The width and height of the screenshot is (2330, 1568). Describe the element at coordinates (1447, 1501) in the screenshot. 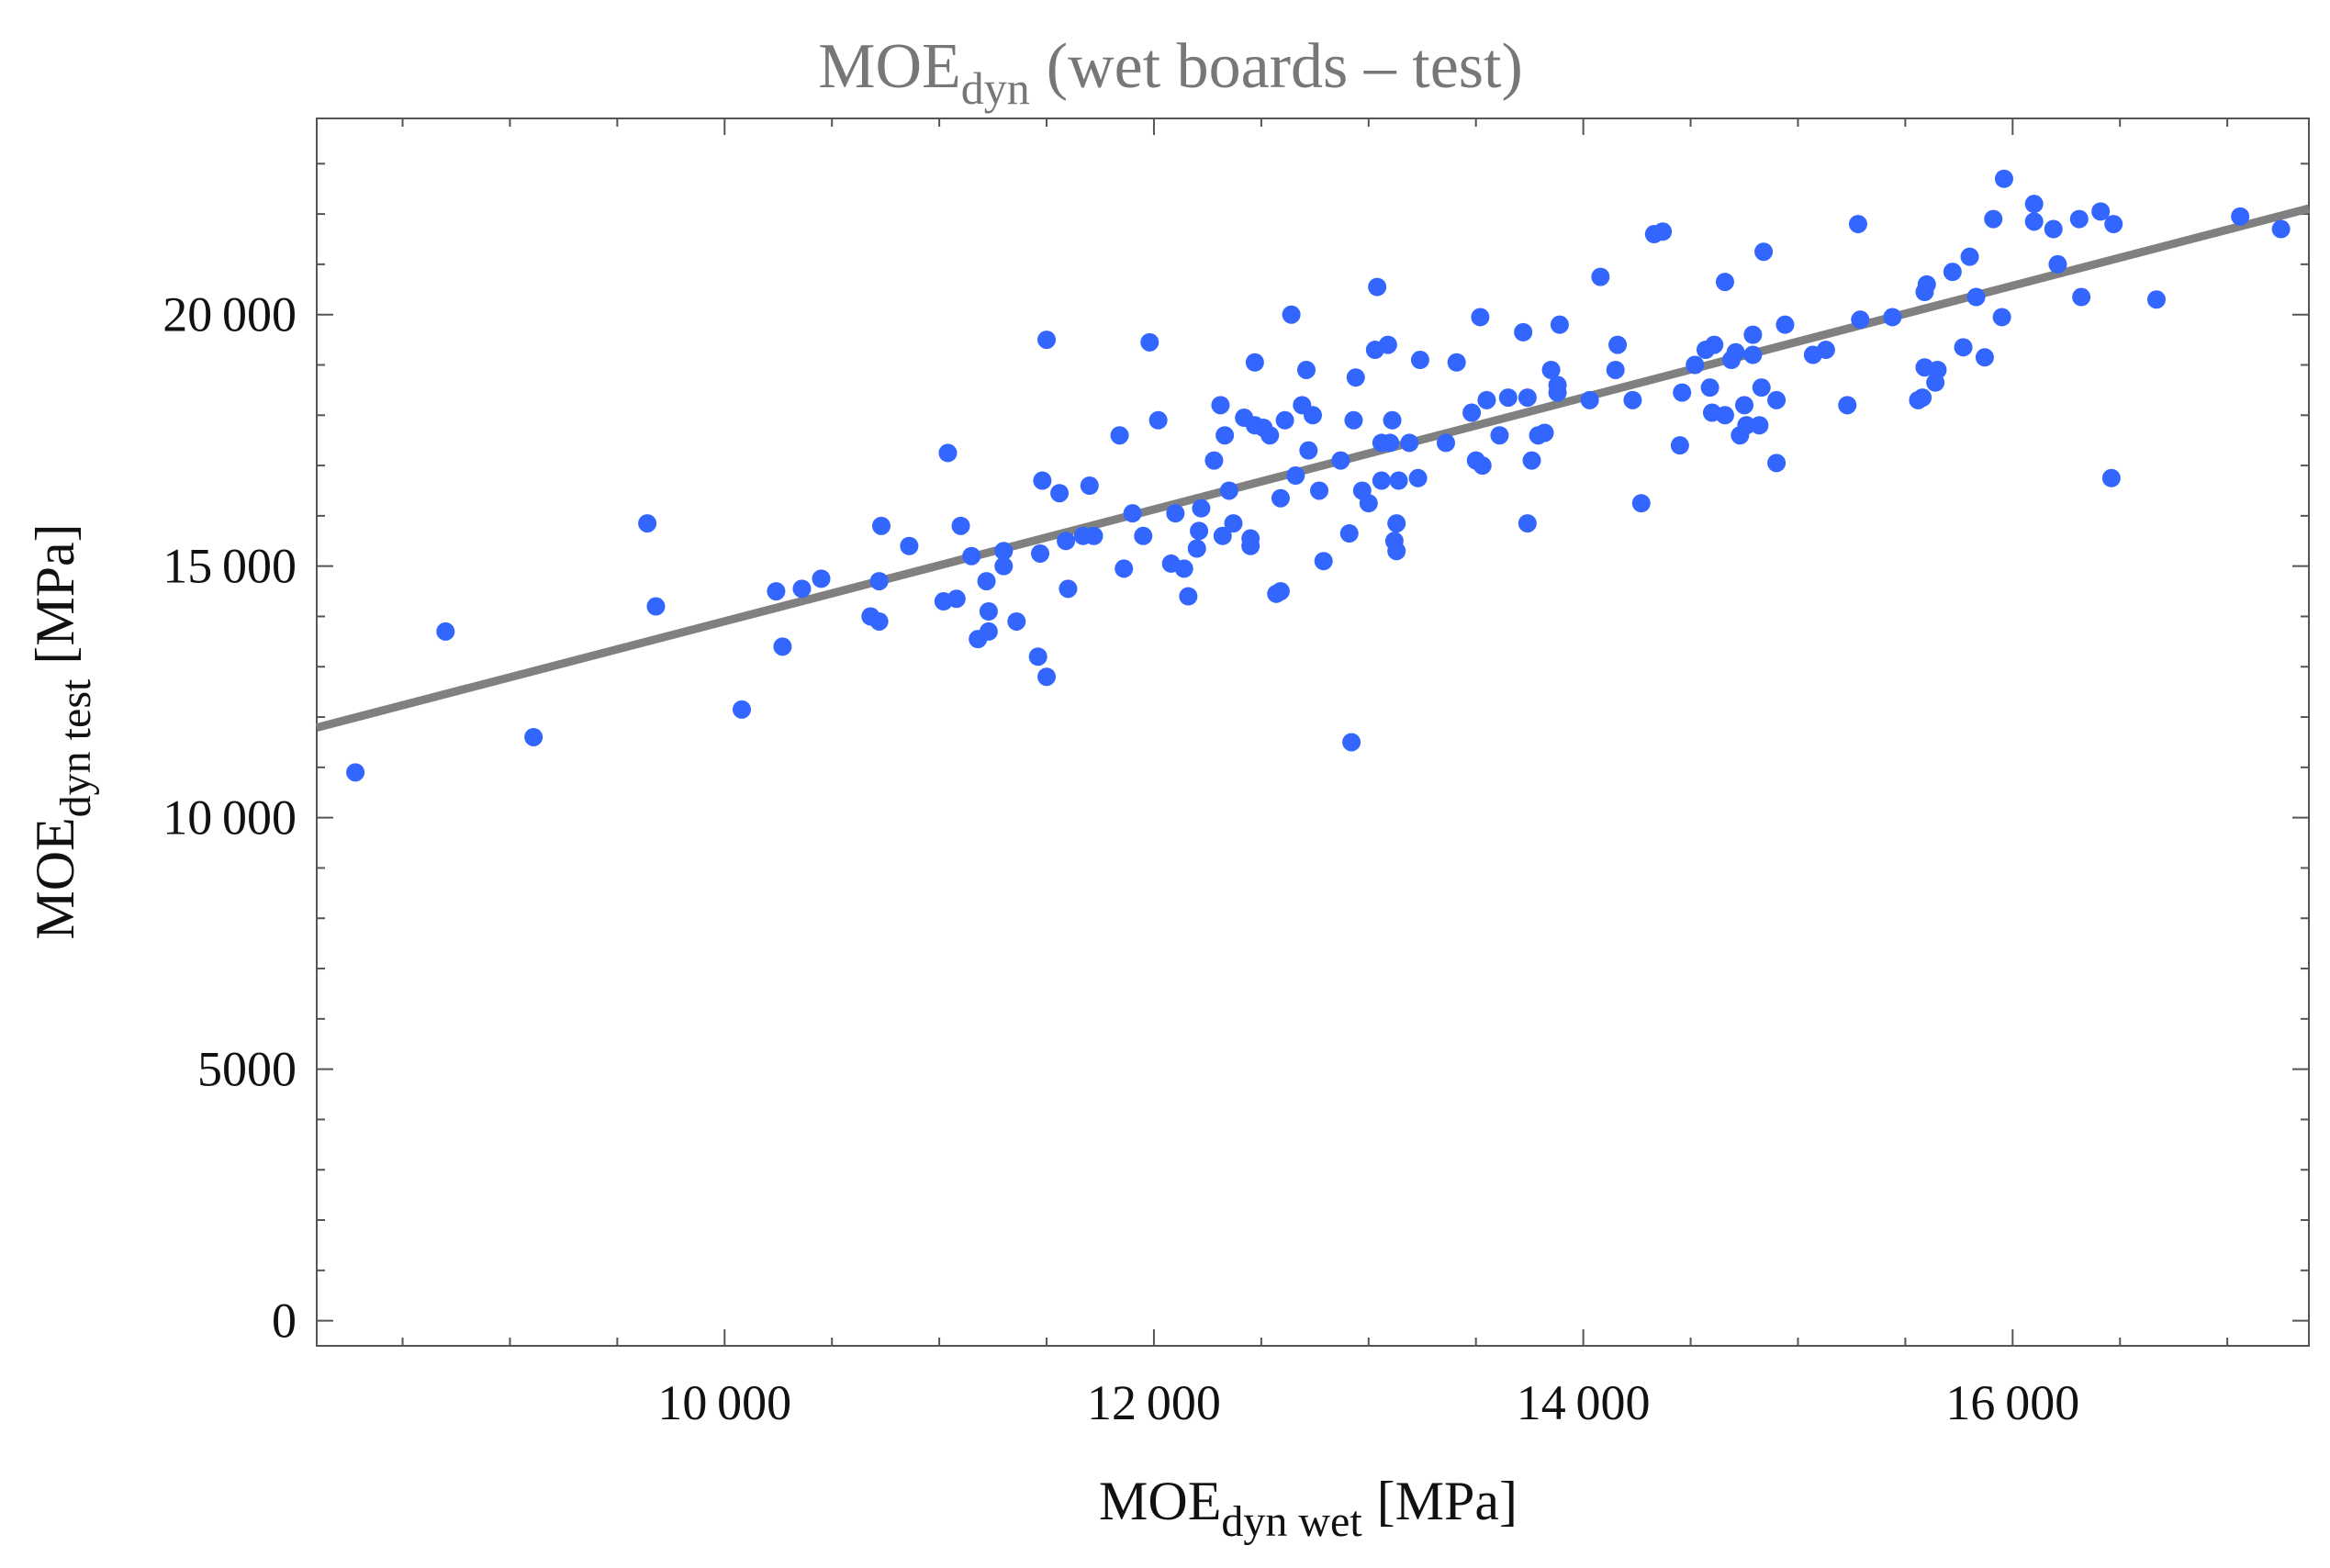

I see `x-axis-label-unit: [MPa]` at that location.